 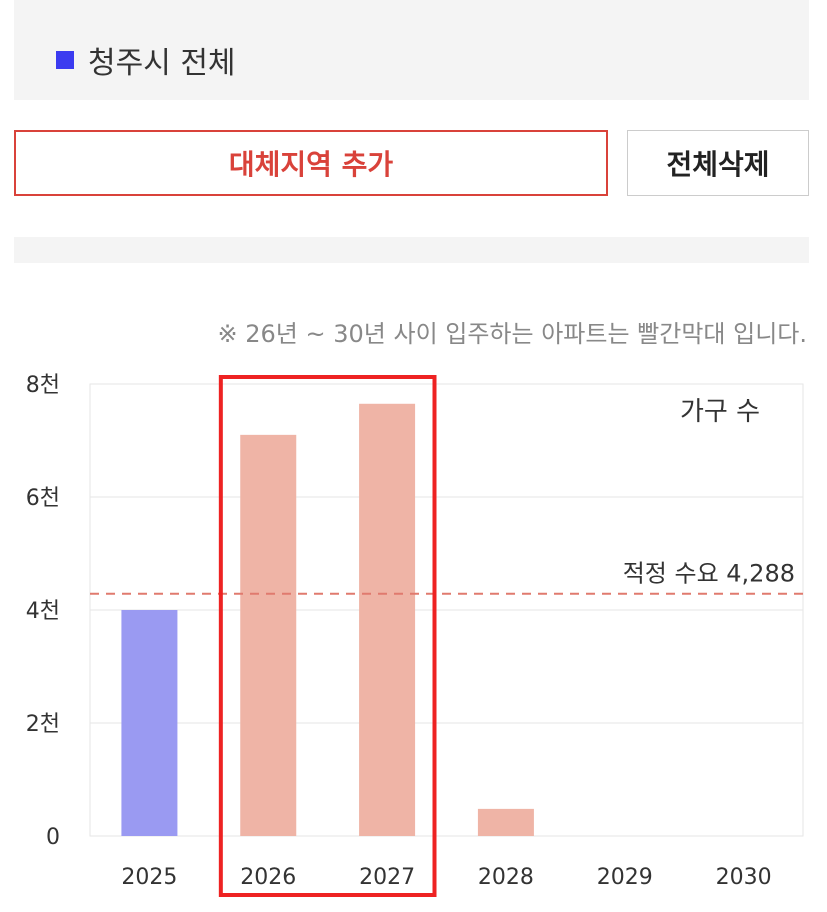 I want to click on x-tick-label: 2027, so click(x=387, y=877).